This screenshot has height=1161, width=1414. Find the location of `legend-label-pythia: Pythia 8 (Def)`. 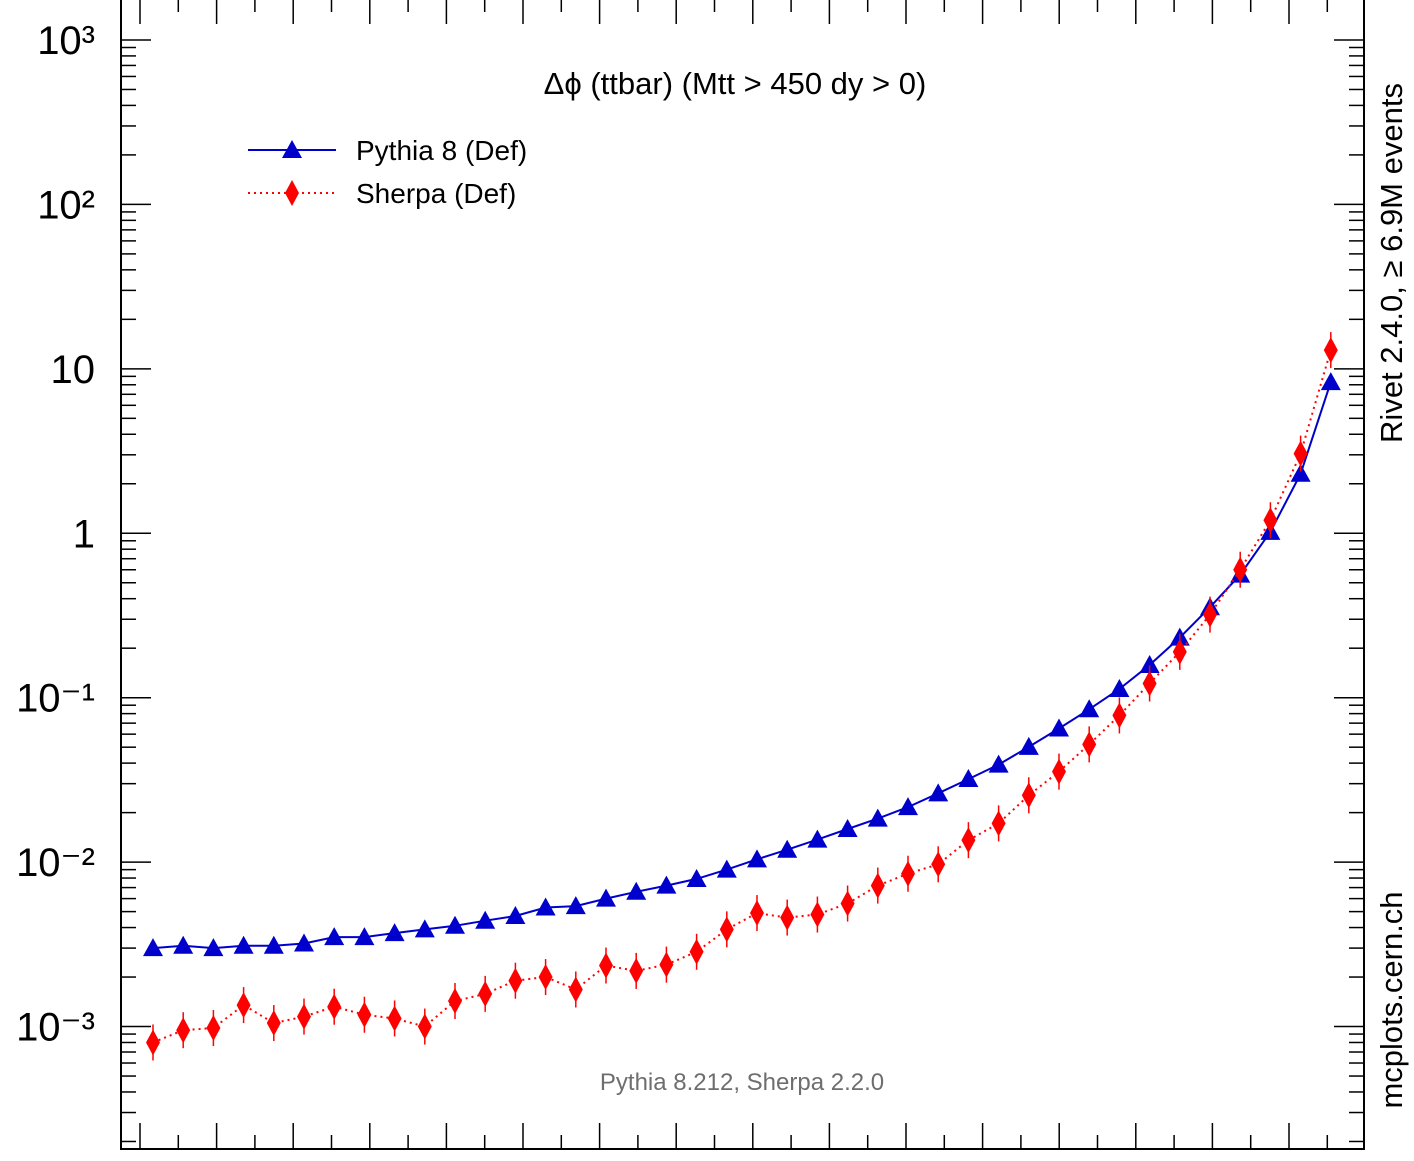

legend-label-pythia: Pythia 8 (Def) is located at coordinates (441, 150).